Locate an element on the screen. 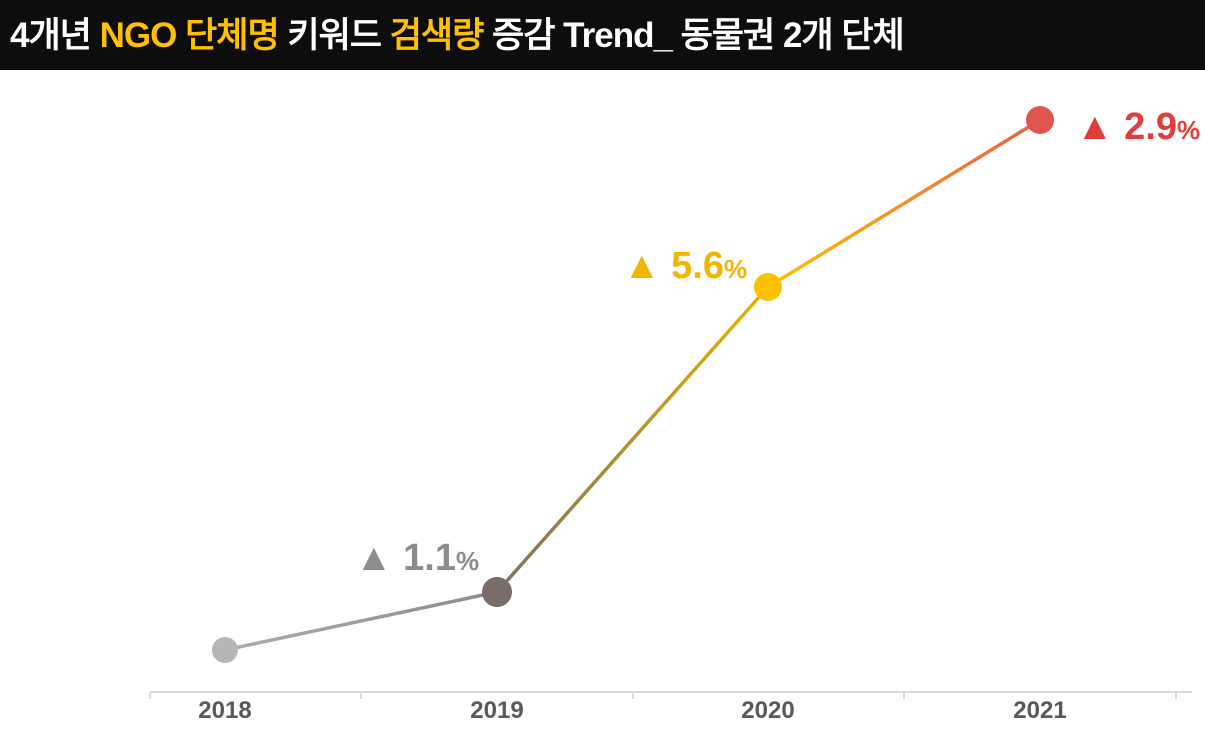 Image resolution: width=1205 pixels, height=735 pixels. x-axis-label-2021: 2021 is located at coordinates (1039, 710).